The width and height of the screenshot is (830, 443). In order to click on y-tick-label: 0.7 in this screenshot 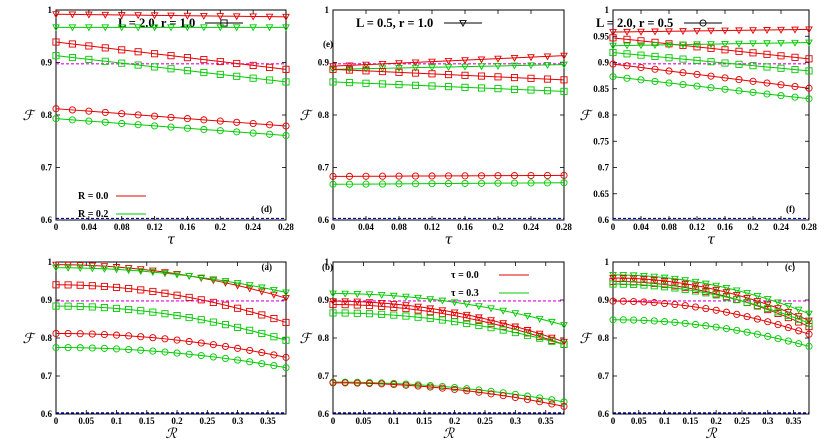, I will do `click(47, 168)`.